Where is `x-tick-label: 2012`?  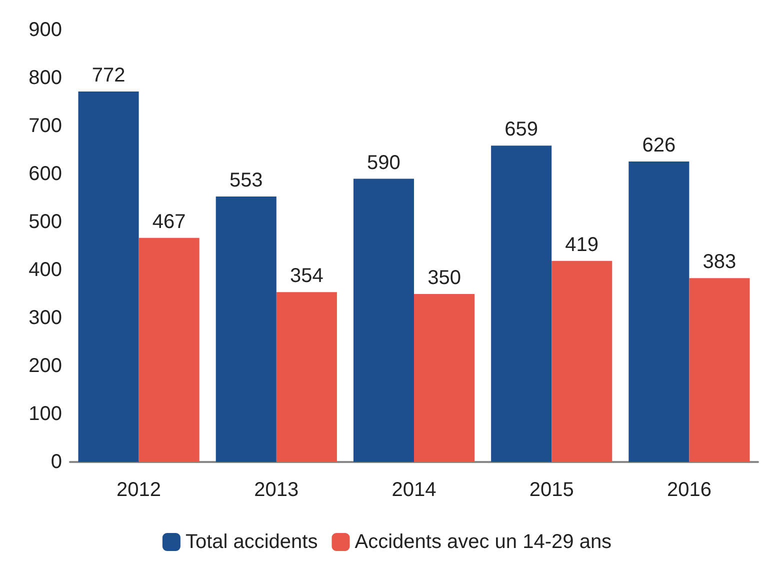 x-tick-label: 2012 is located at coordinates (139, 490).